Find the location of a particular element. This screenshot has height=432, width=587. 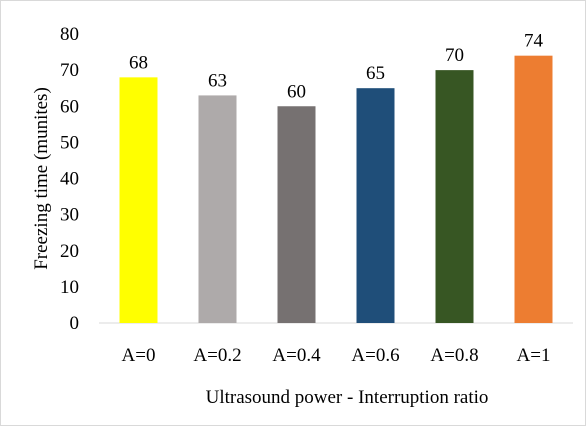

y-tick-label: 40 is located at coordinates (69, 179).